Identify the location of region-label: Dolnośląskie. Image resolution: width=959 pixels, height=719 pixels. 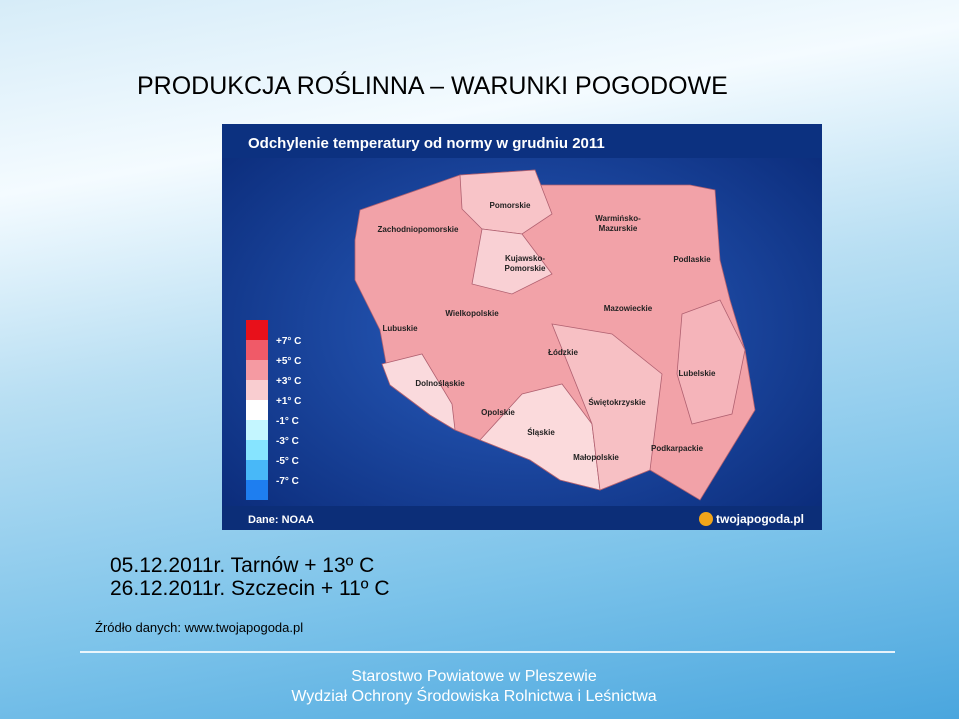
(440, 383).